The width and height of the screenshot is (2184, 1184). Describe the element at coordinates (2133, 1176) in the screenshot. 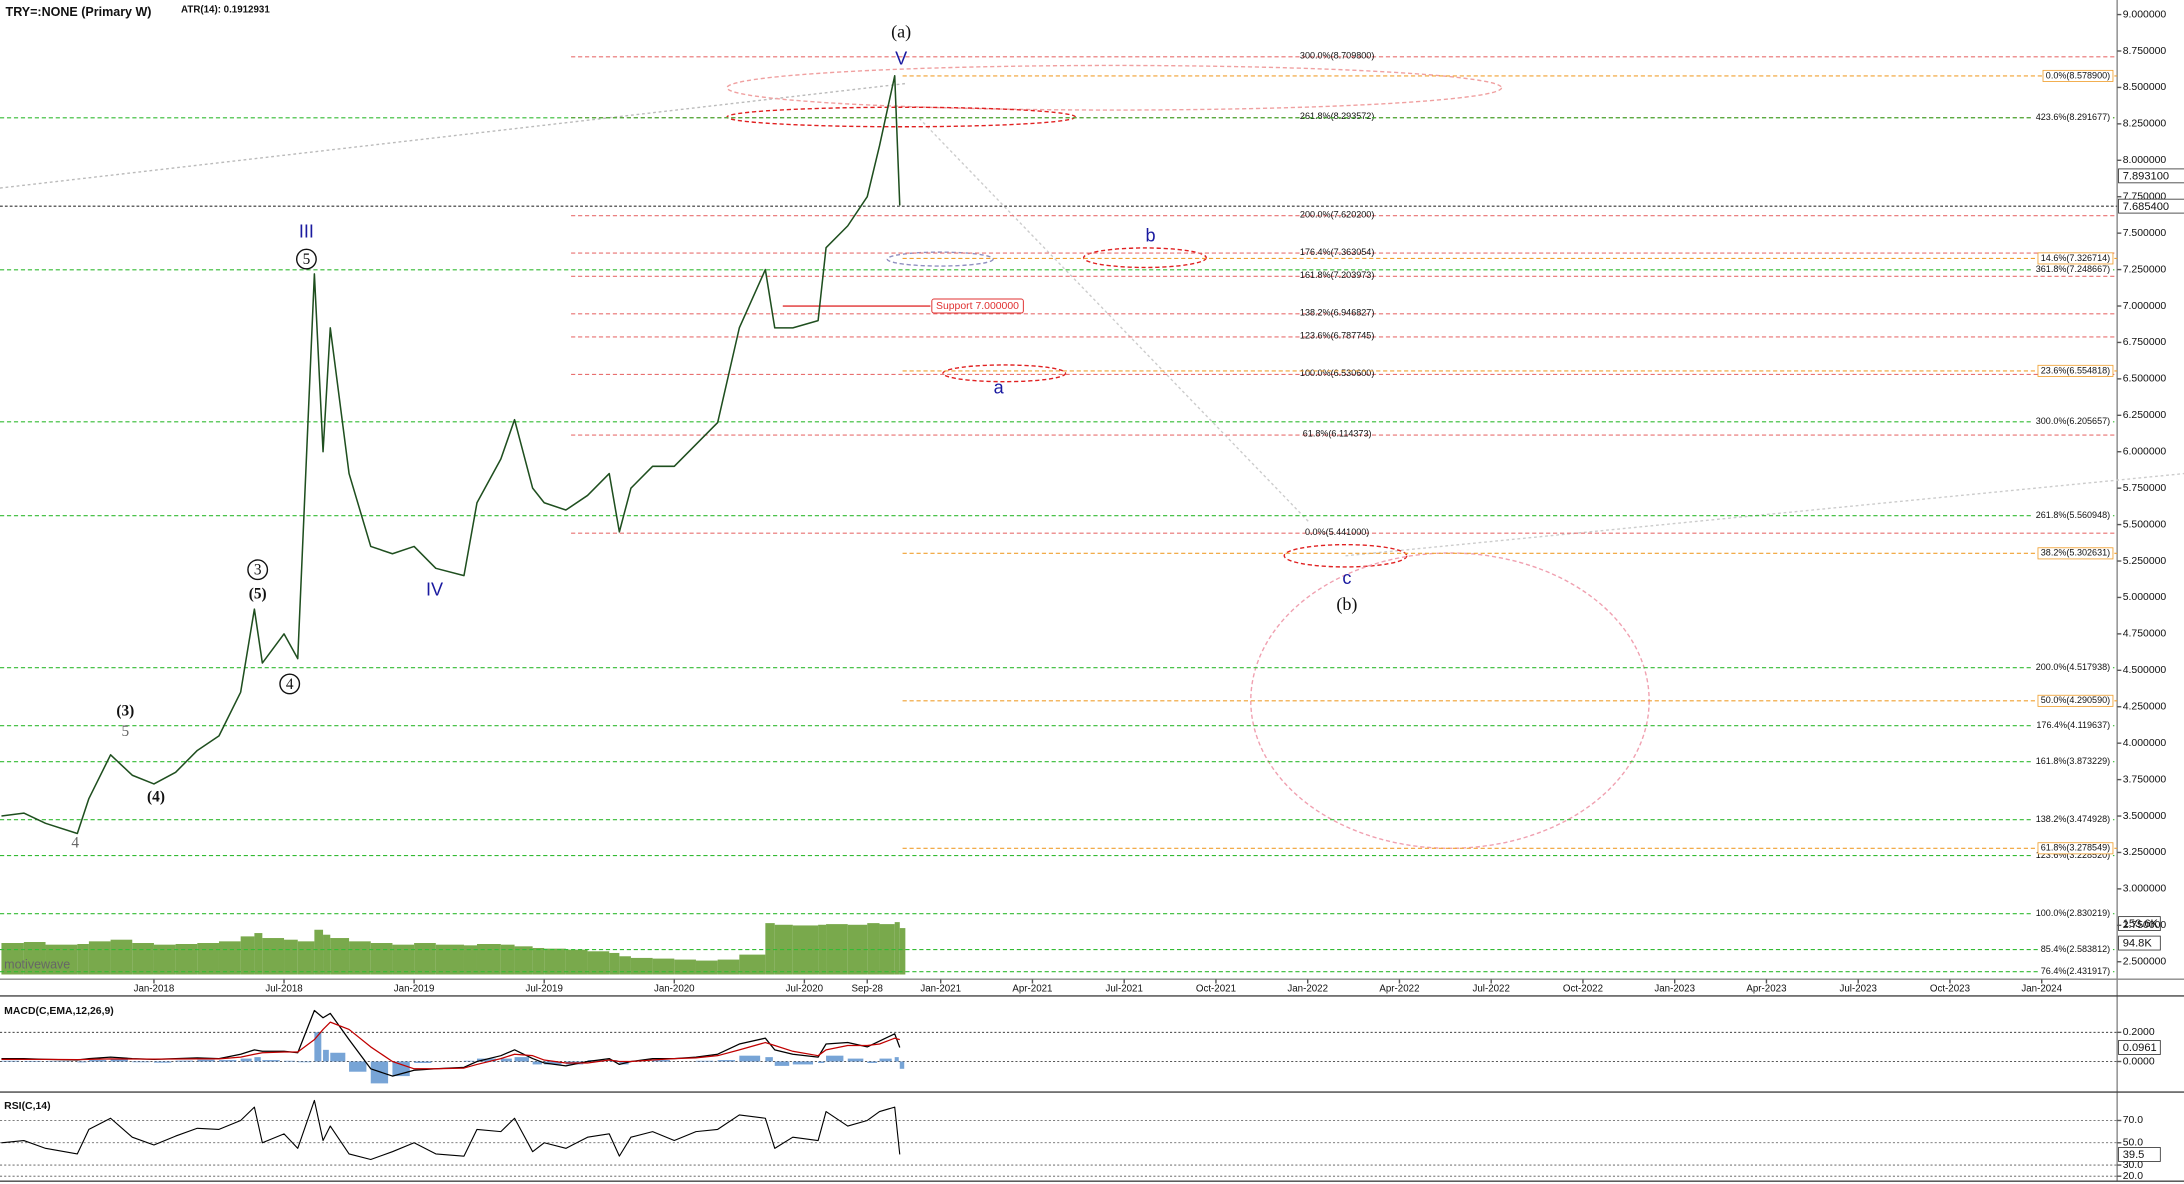

I see `y-tick-label: 20.0` at that location.